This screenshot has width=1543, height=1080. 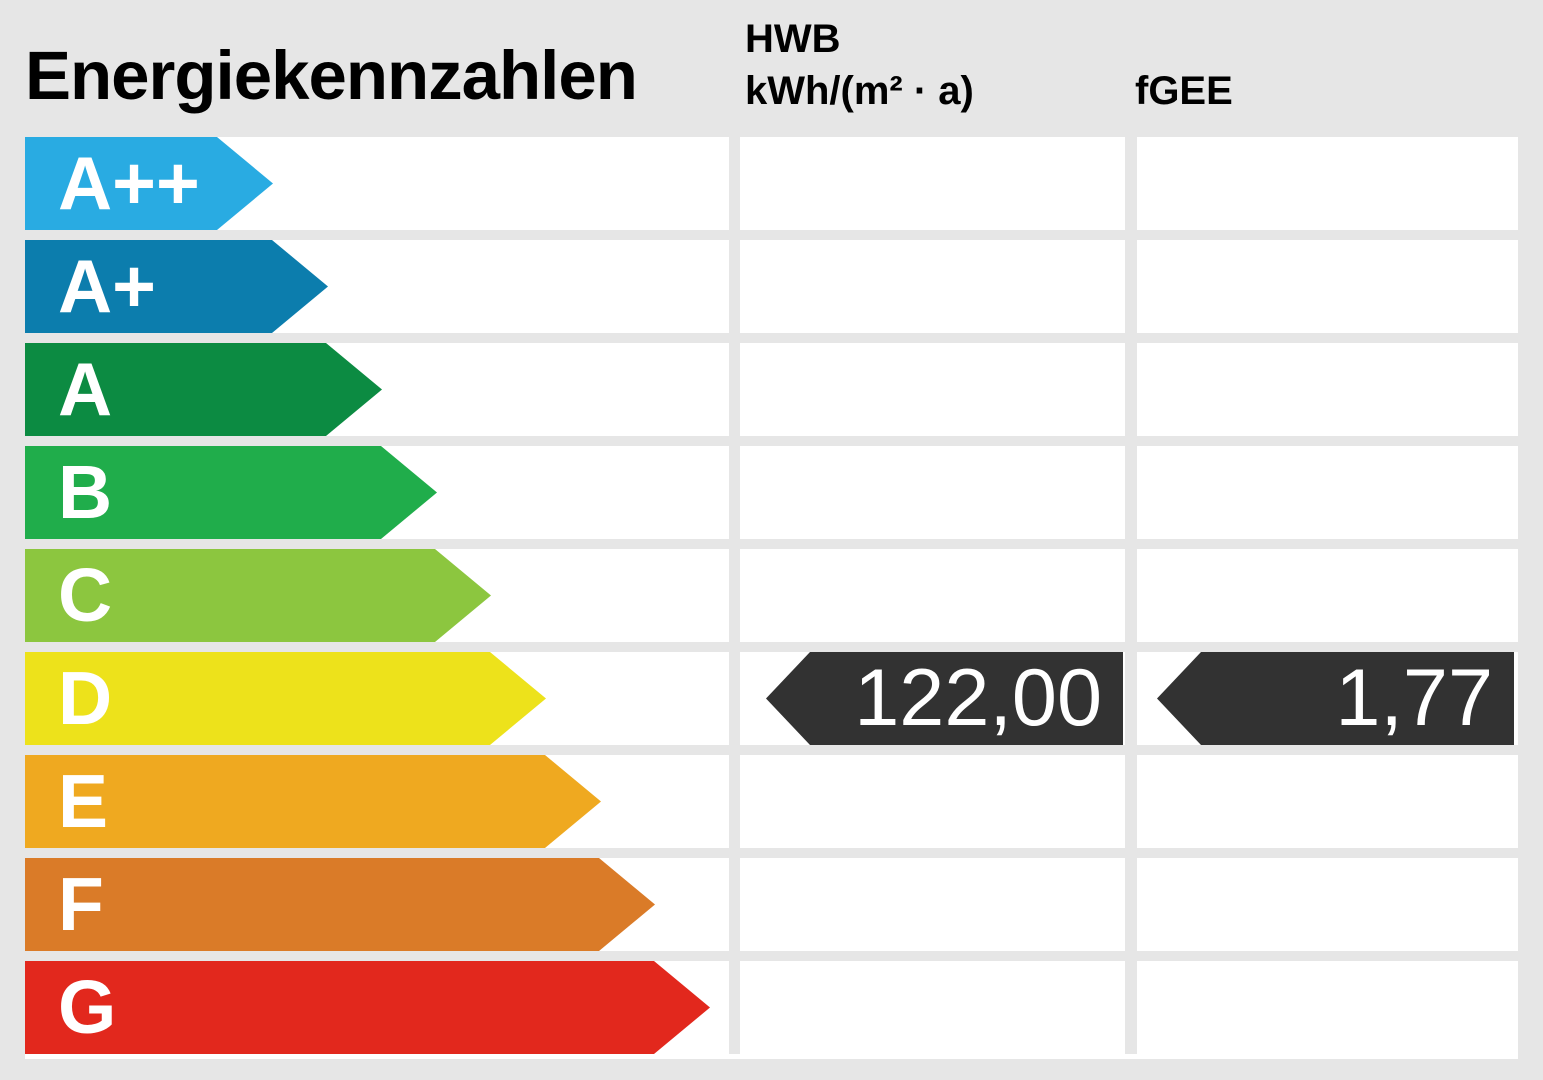 I want to click on energy-row-e: E, so click(x=771, y=801).